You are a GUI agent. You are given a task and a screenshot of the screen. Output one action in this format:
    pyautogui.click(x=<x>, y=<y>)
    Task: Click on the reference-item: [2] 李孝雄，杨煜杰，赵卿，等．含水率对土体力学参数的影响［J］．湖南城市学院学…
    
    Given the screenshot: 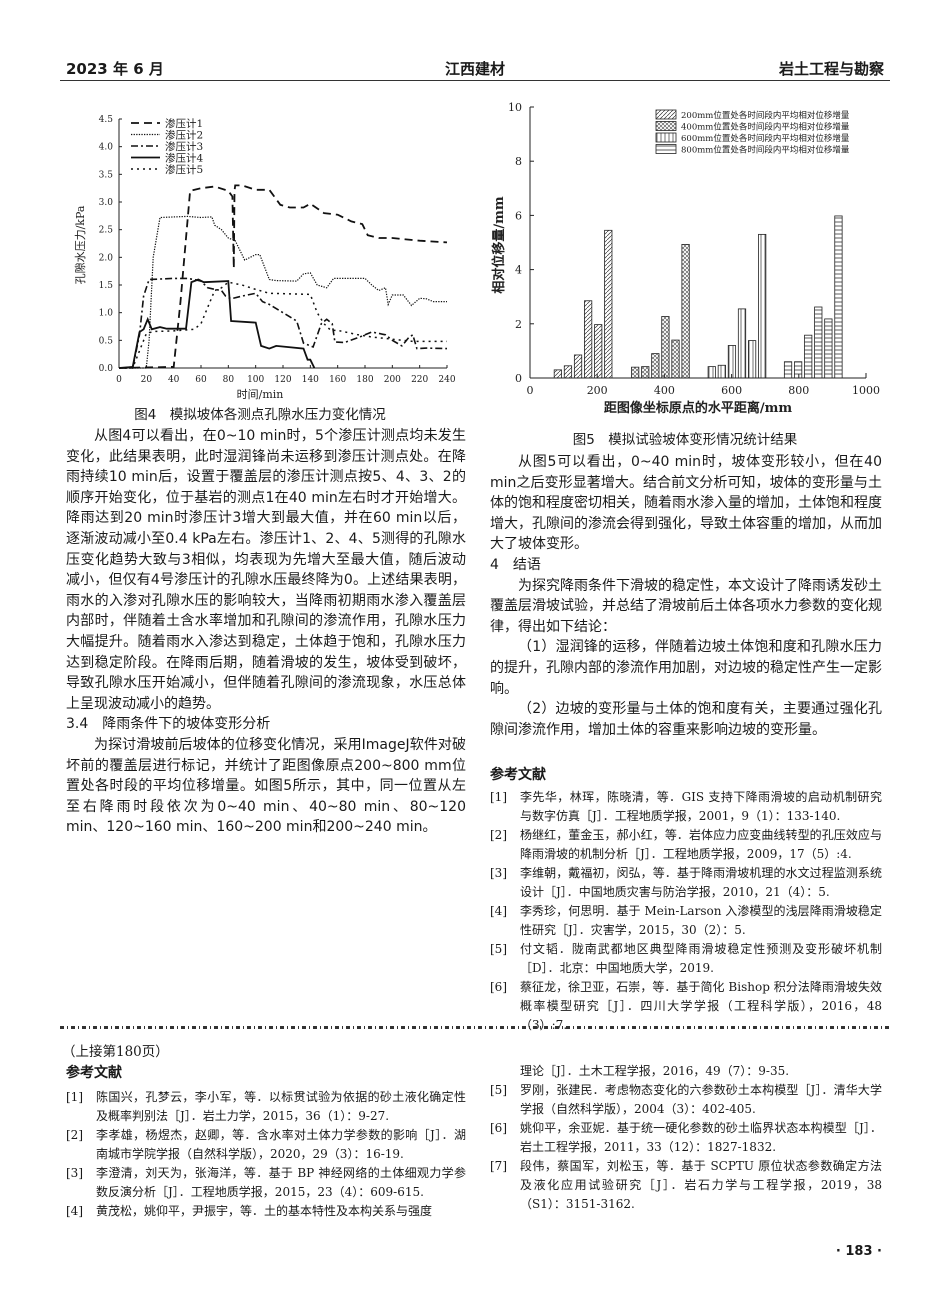 What is the action you would take?
    pyautogui.click(x=266, y=1145)
    